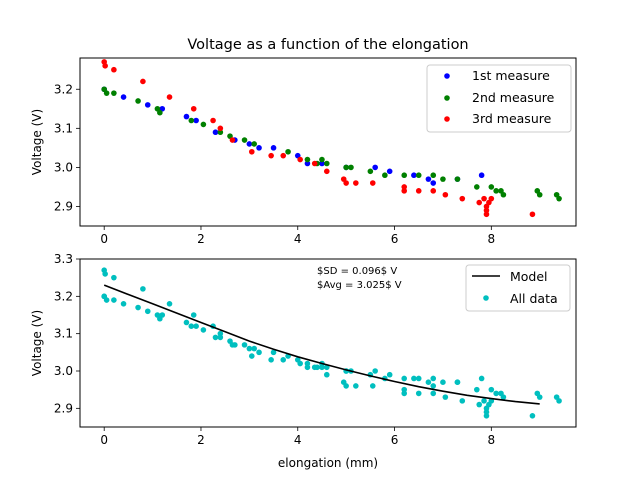 Image resolution: width=640 pixels, height=480 pixels. I want to click on annotation-sd: $SD = 0.096$ V, so click(357, 271).